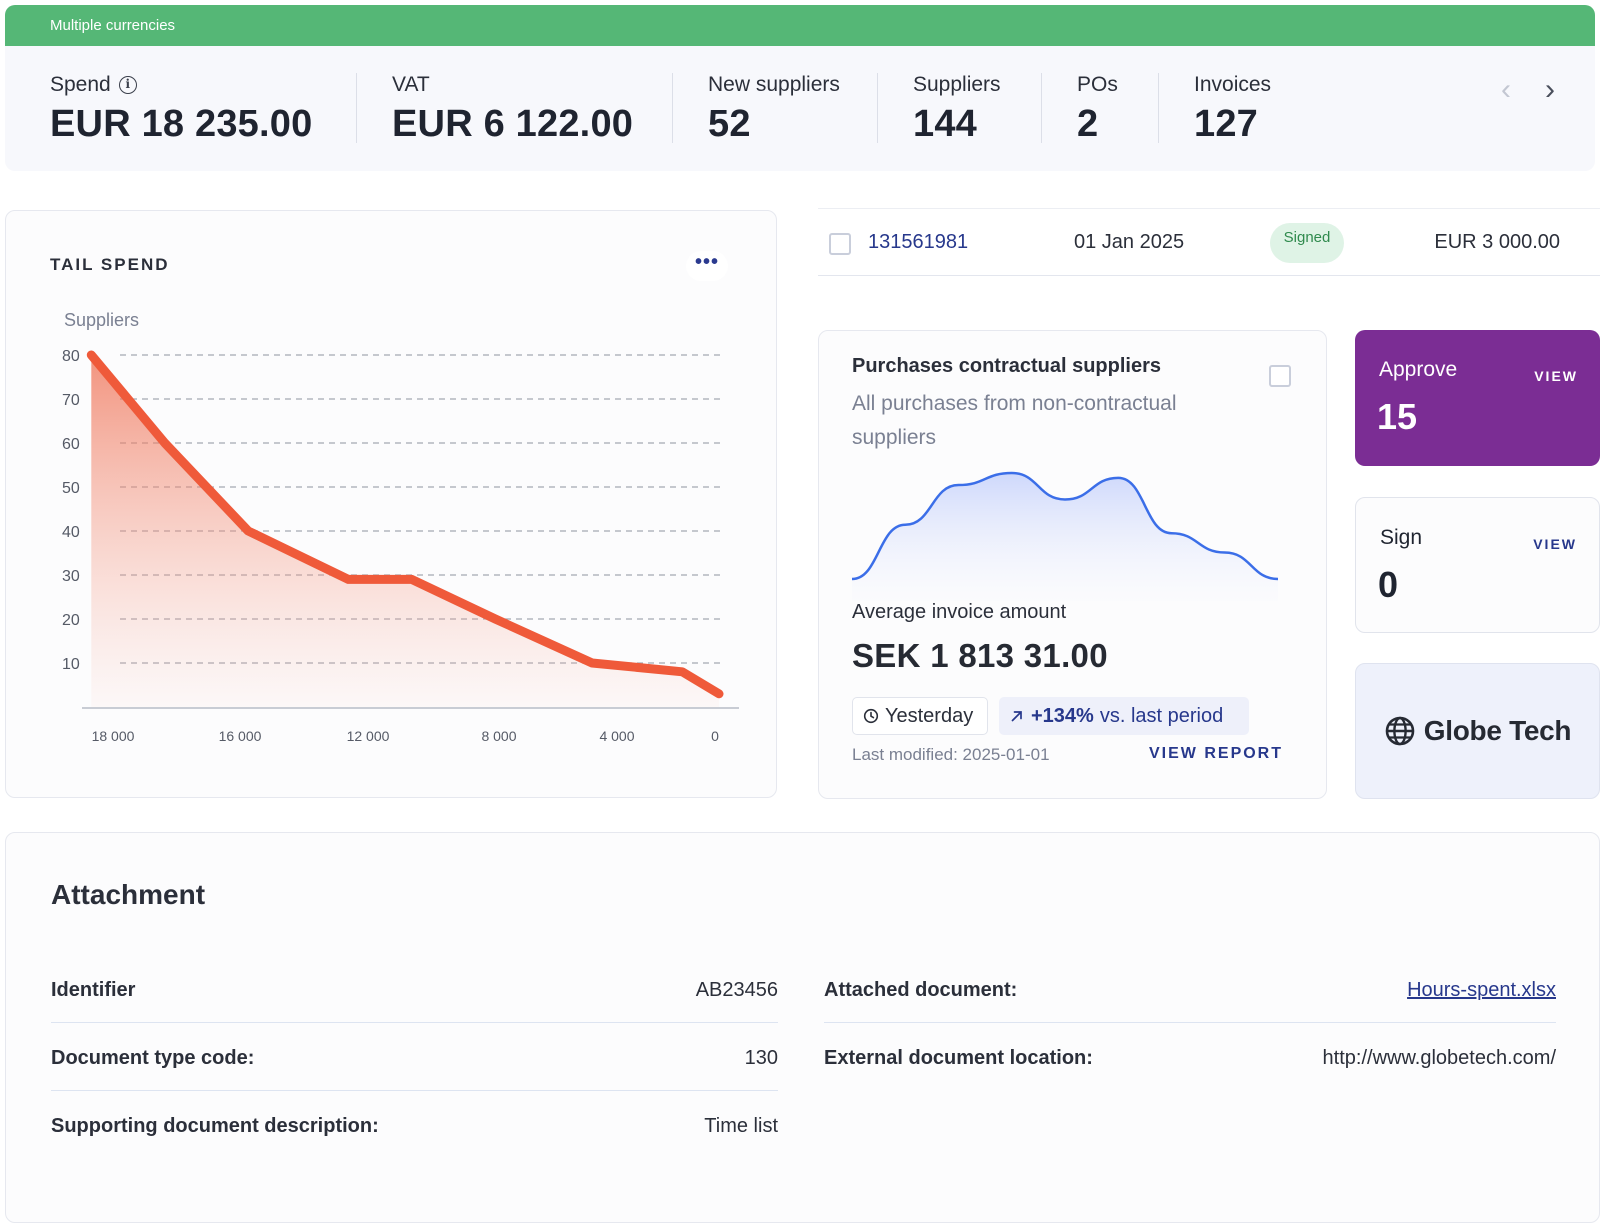 This screenshot has width=1600, height=1229. I want to click on kpi-value: 144, so click(945, 124).